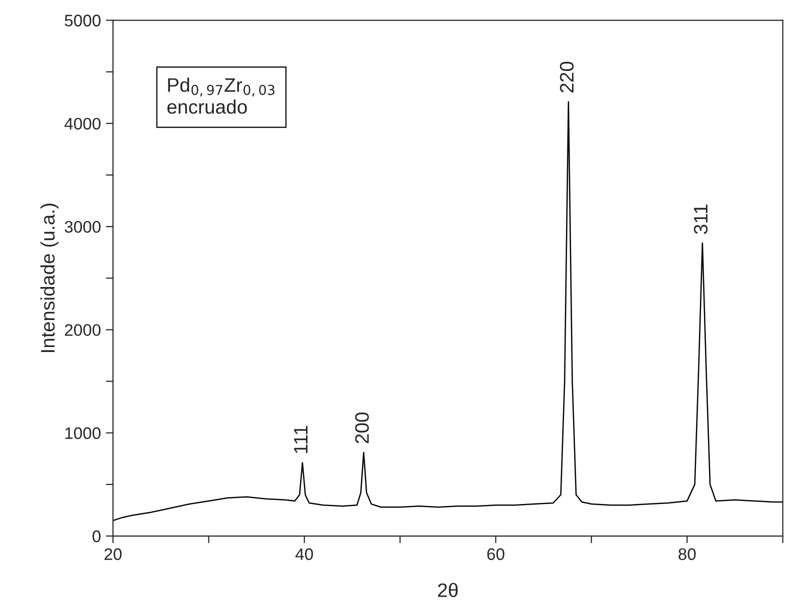 The image size is (807, 614). I want to click on x-tick-label: 60, so click(495, 554).